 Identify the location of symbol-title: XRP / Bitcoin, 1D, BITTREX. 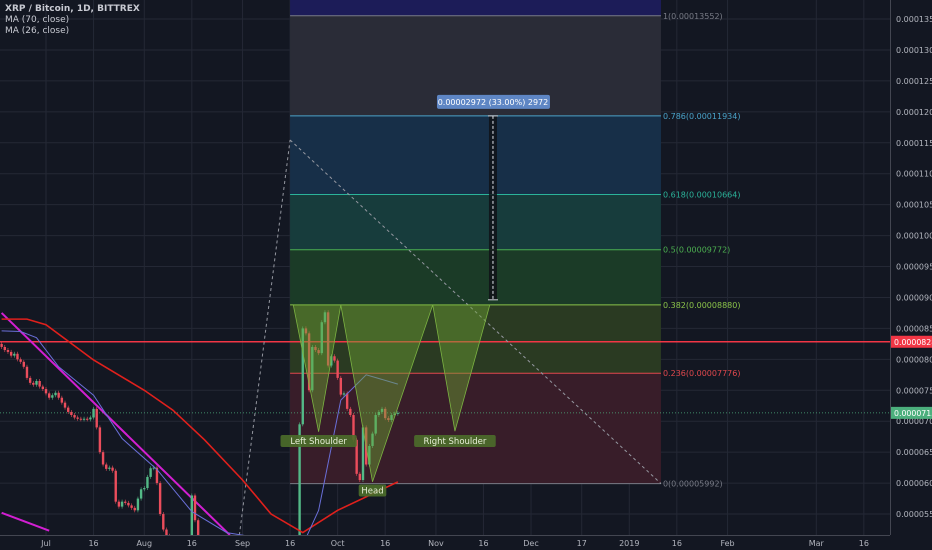
(72, 9).